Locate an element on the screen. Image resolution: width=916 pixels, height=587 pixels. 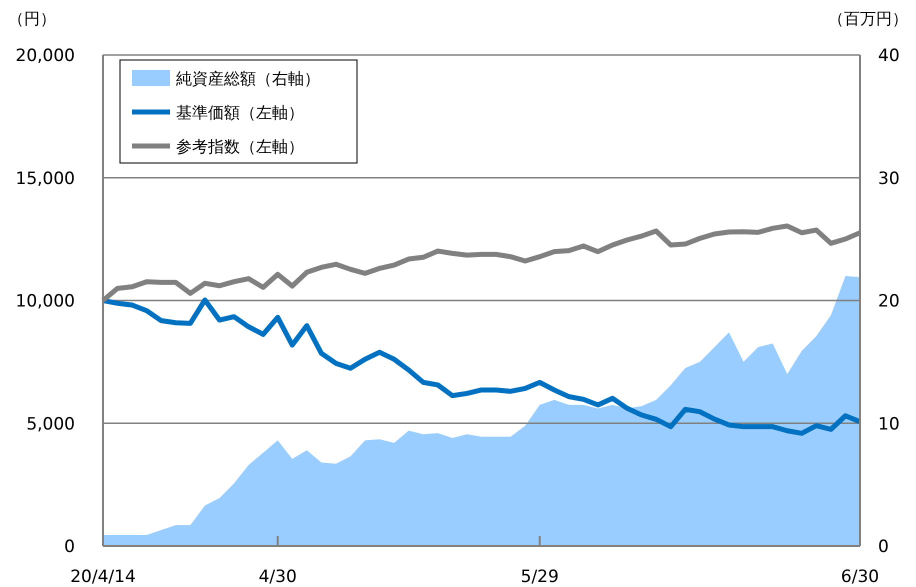
x-tick-label: 5/29 is located at coordinates (539, 577).